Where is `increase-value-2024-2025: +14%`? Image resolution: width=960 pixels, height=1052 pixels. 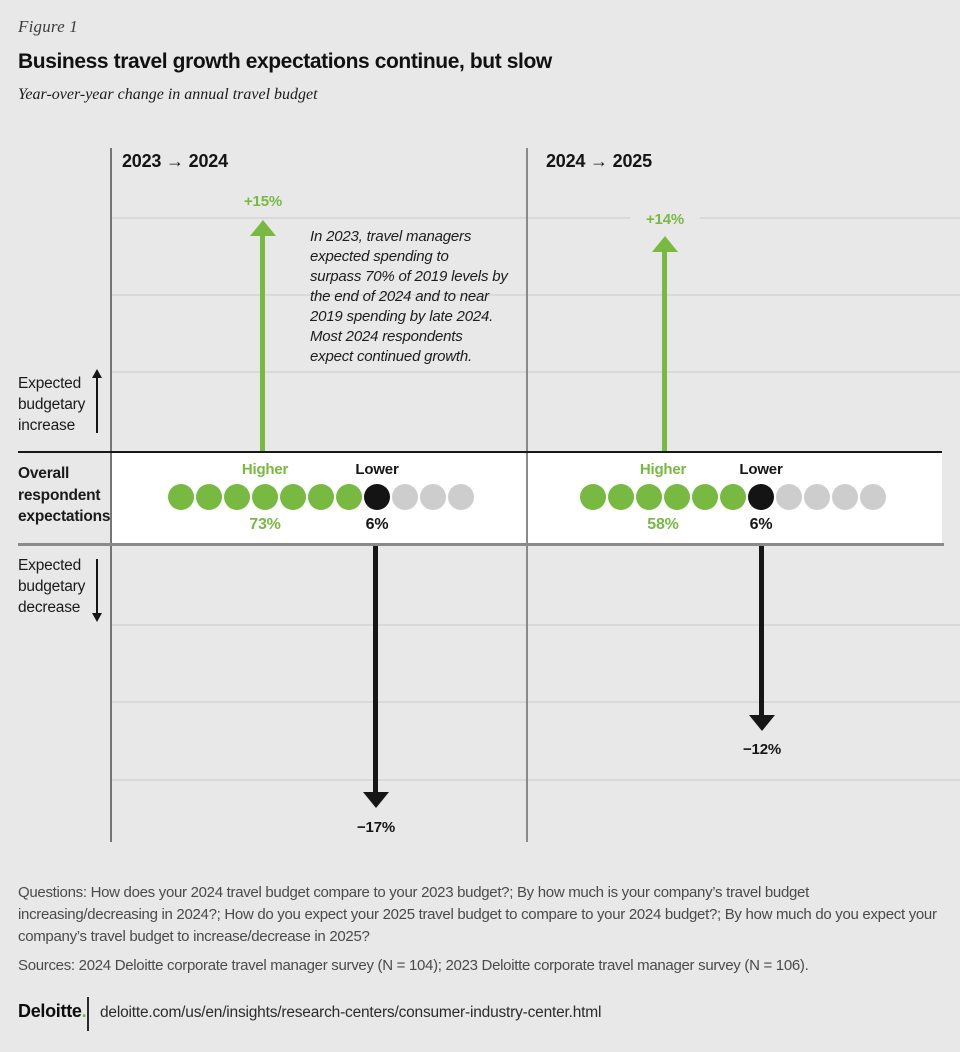 increase-value-2024-2025: +14% is located at coordinates (665, 219).